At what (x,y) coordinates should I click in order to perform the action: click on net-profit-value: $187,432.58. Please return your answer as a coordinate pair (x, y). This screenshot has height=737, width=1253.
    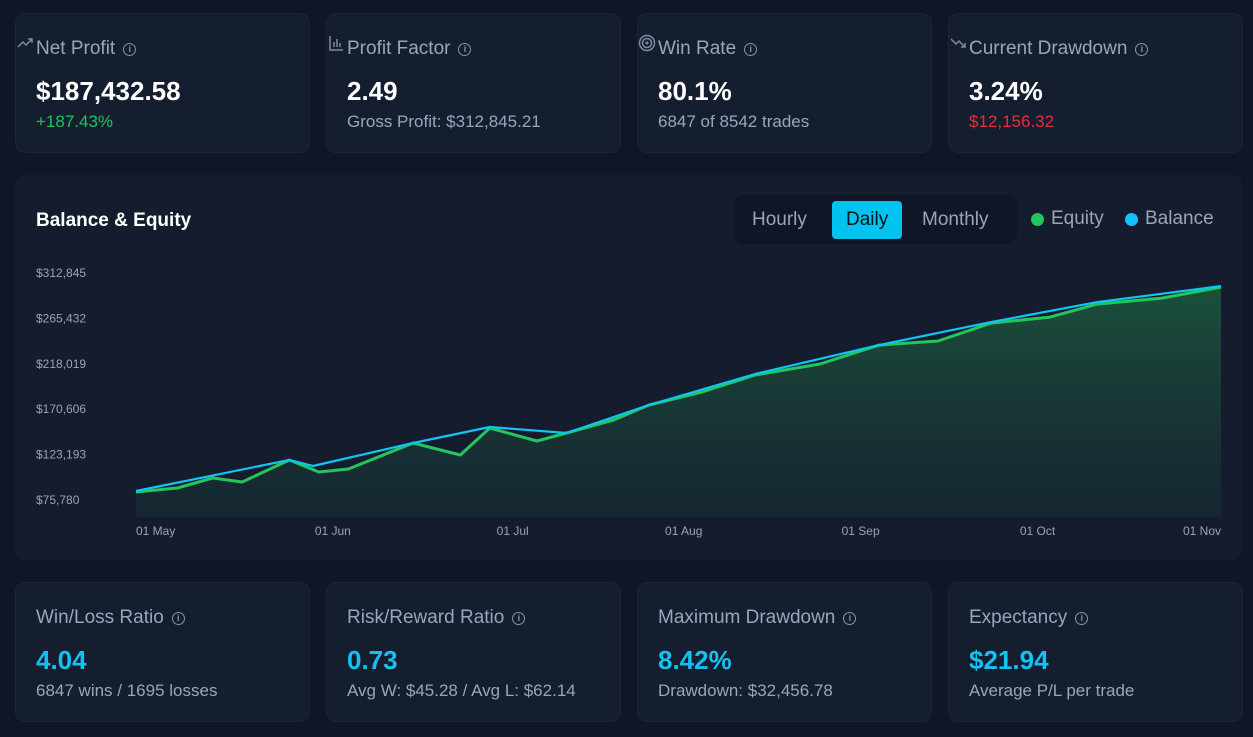
    Looking at the image, I should click on (108, 91).